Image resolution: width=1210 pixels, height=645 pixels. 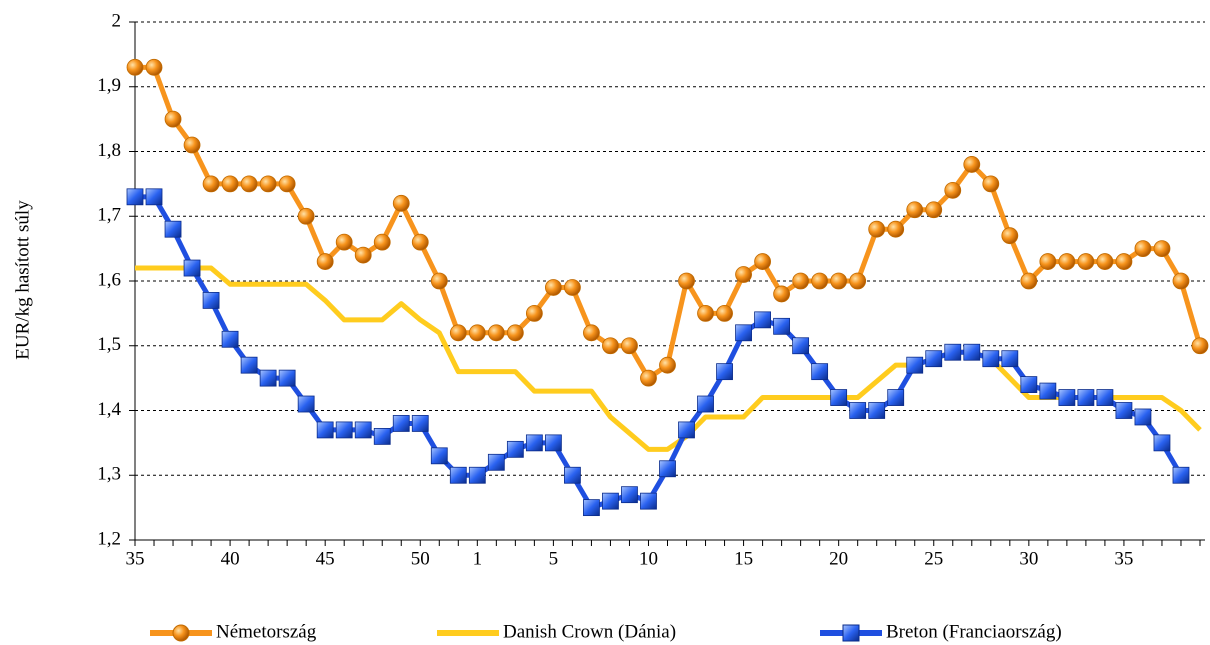 I want to click on y-tick-label: 1,4, so click(x=109, y=409).